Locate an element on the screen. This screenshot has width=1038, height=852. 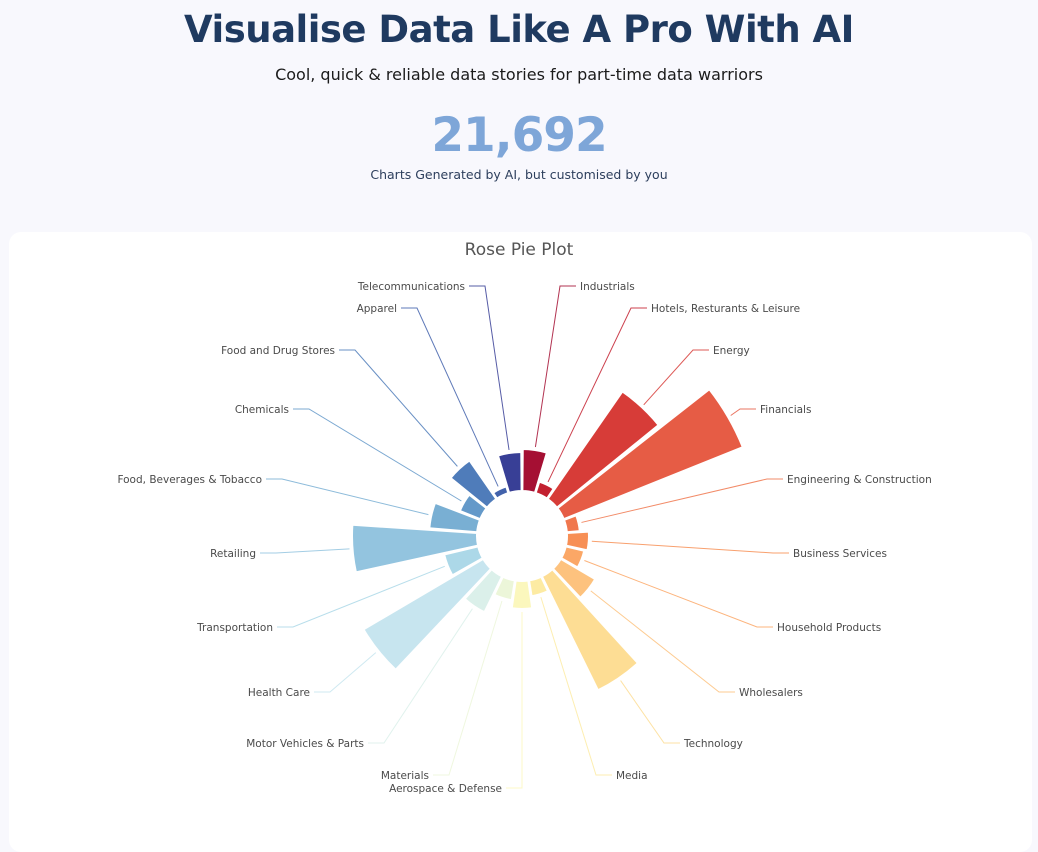
page-title: Visualise Data Like A Pro With AI is located at coordinates (519, 29).